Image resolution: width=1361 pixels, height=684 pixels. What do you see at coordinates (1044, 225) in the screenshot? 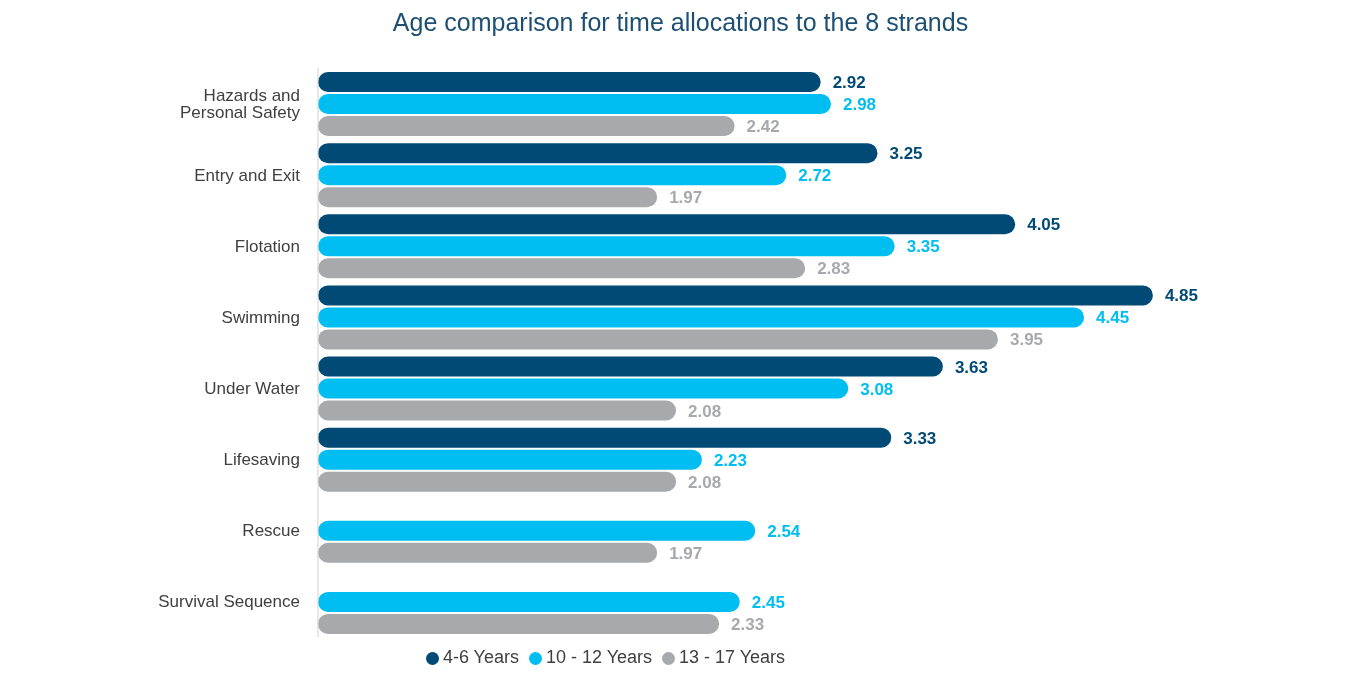
I see `data-label: 4.05` at bounding box center [1044, 225].